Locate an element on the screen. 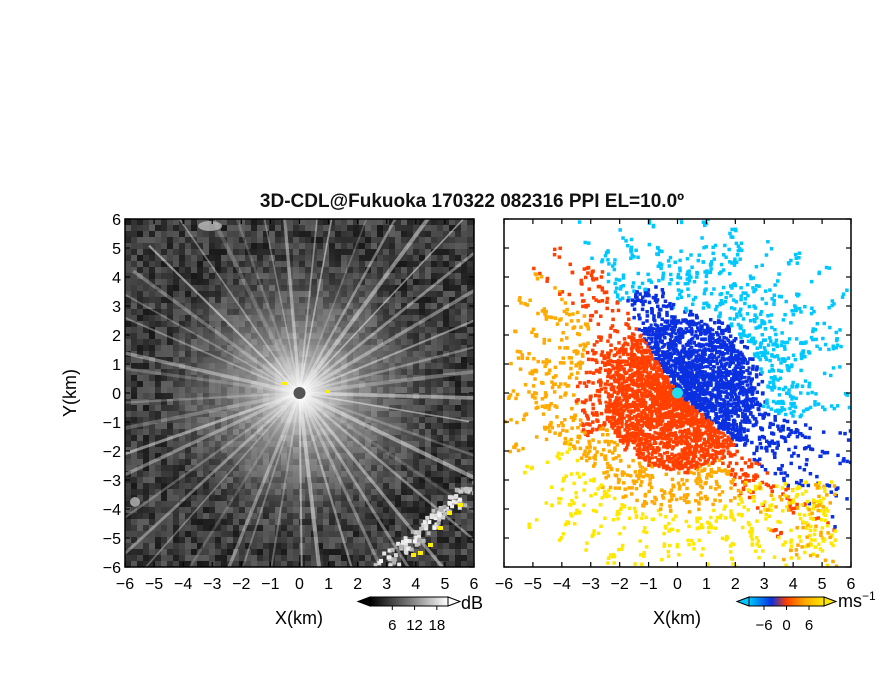 The image size is (880, 680). left-y-tick-label: 6 is located at coordinates (116, 220).